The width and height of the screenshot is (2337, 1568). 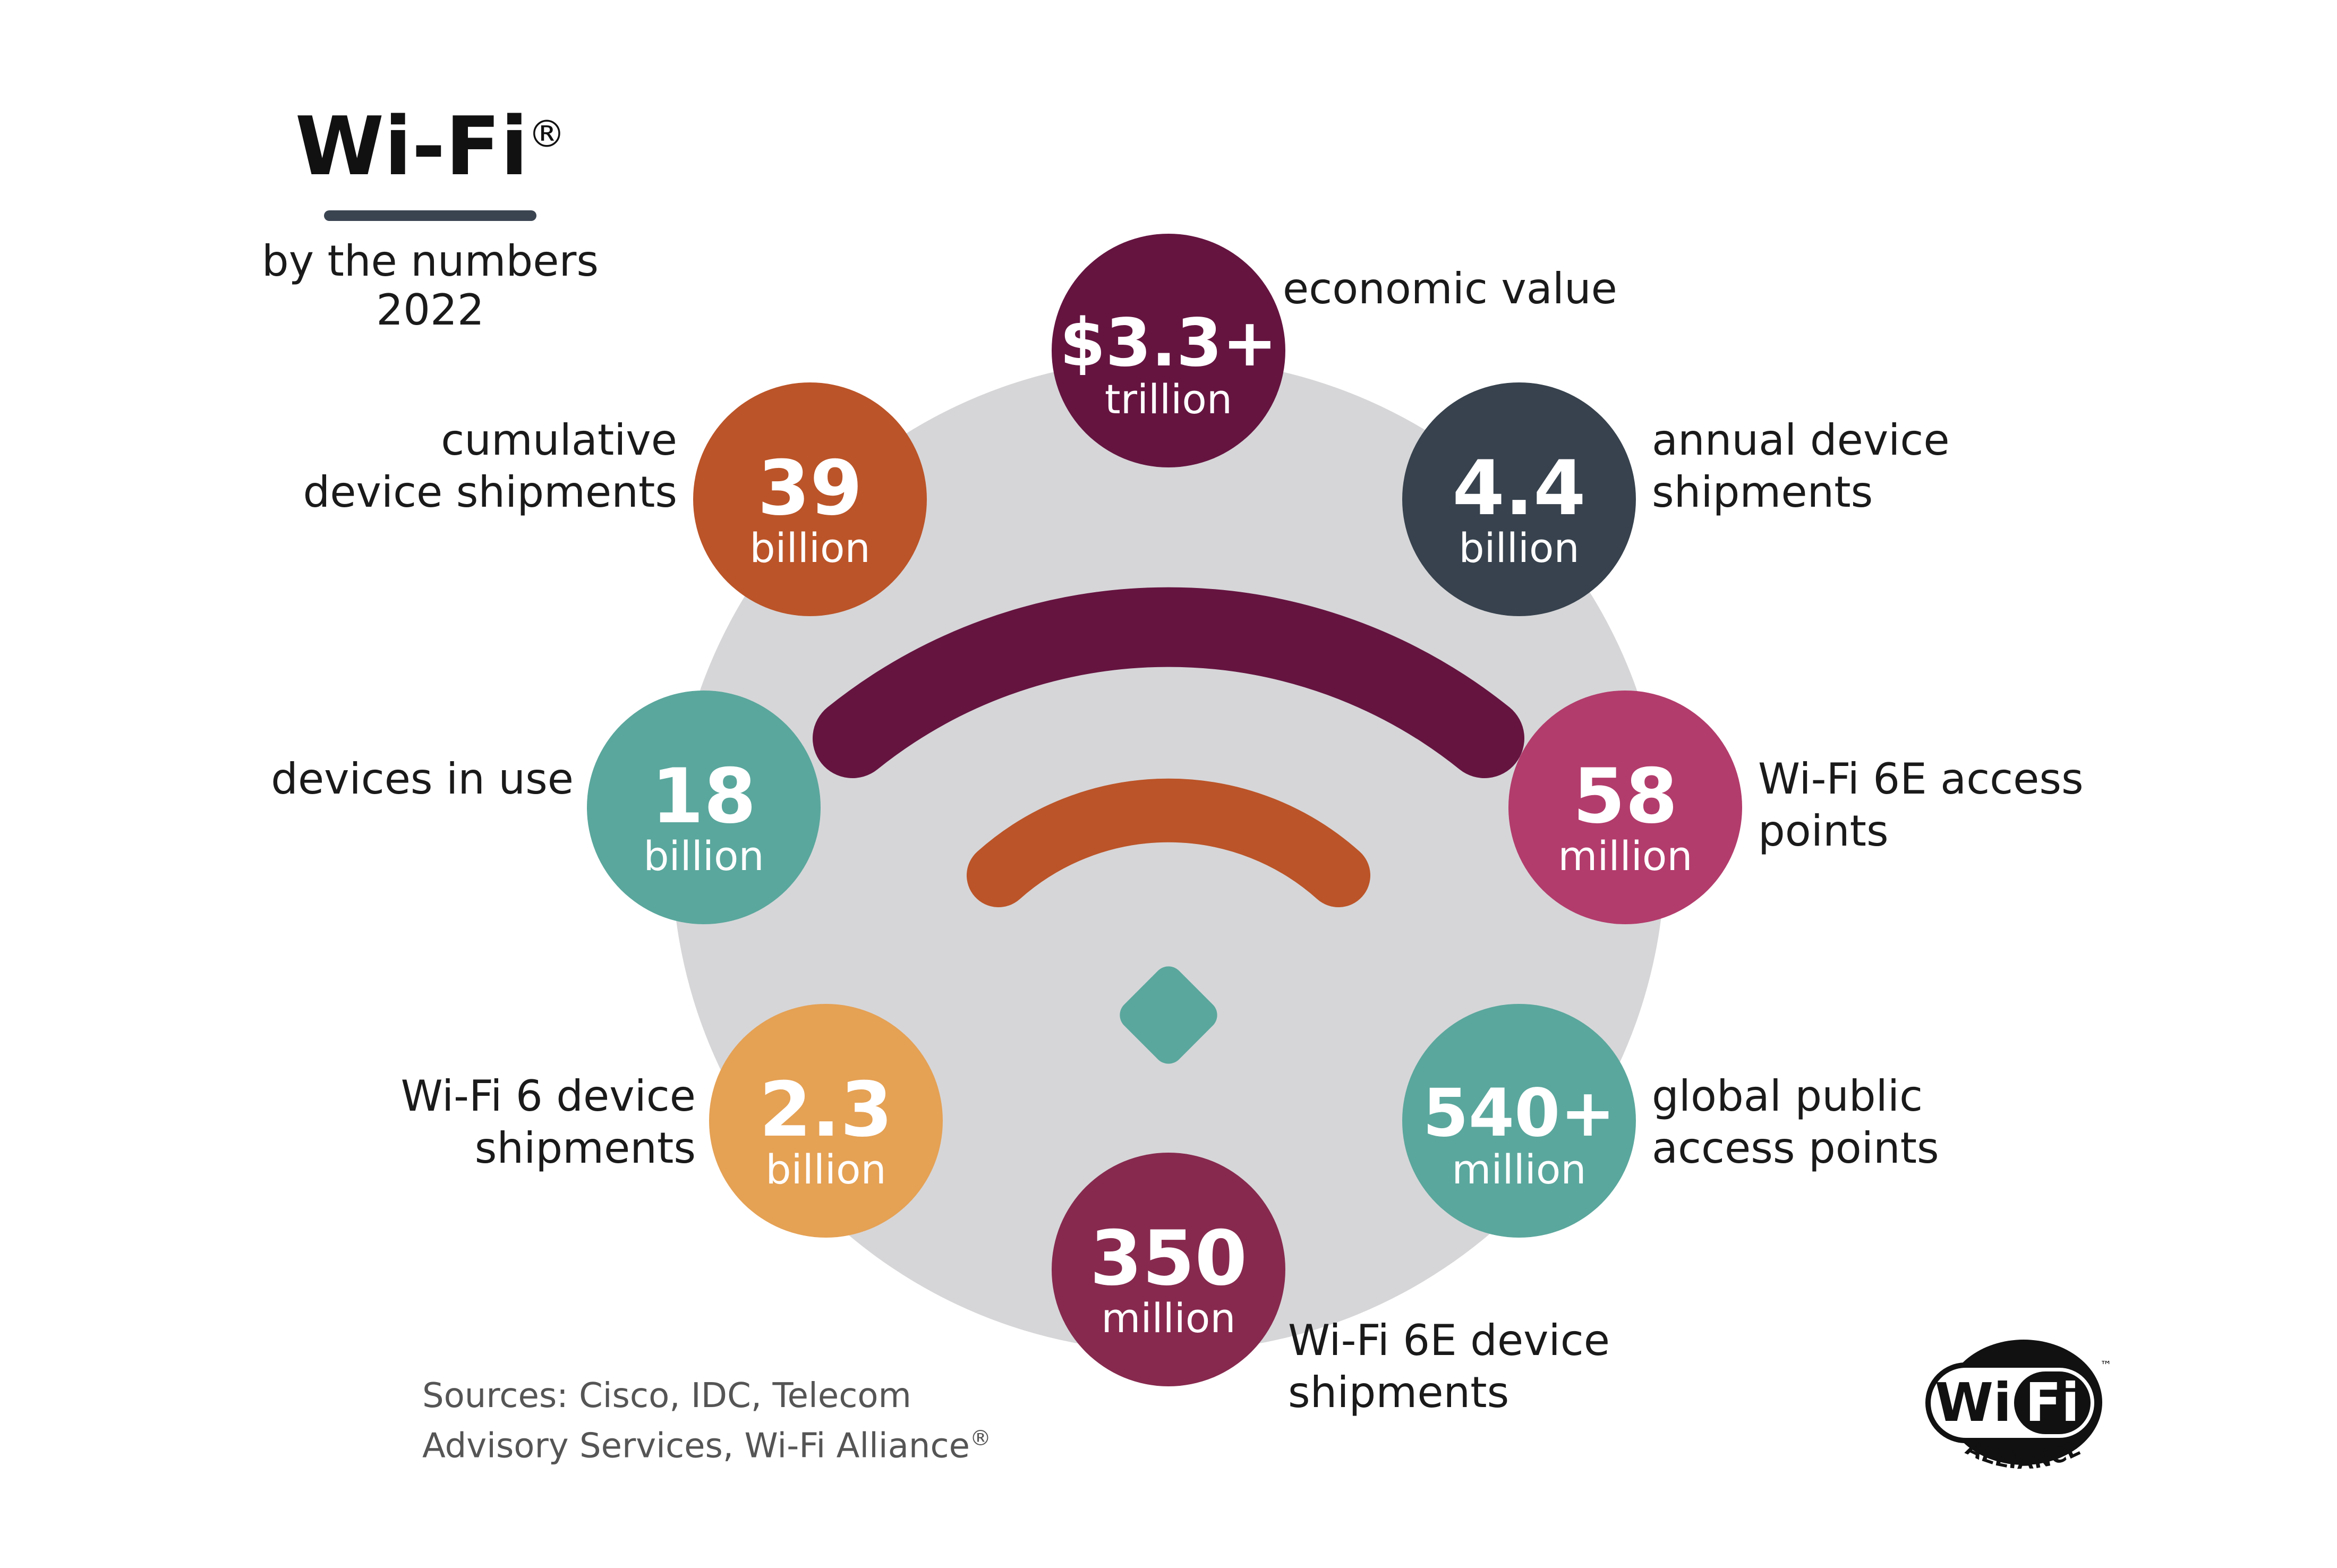 What do you see at coordinates (810, 488) in the screenshot?
I see `stat-number: 39` at bounding box center [810, 488].